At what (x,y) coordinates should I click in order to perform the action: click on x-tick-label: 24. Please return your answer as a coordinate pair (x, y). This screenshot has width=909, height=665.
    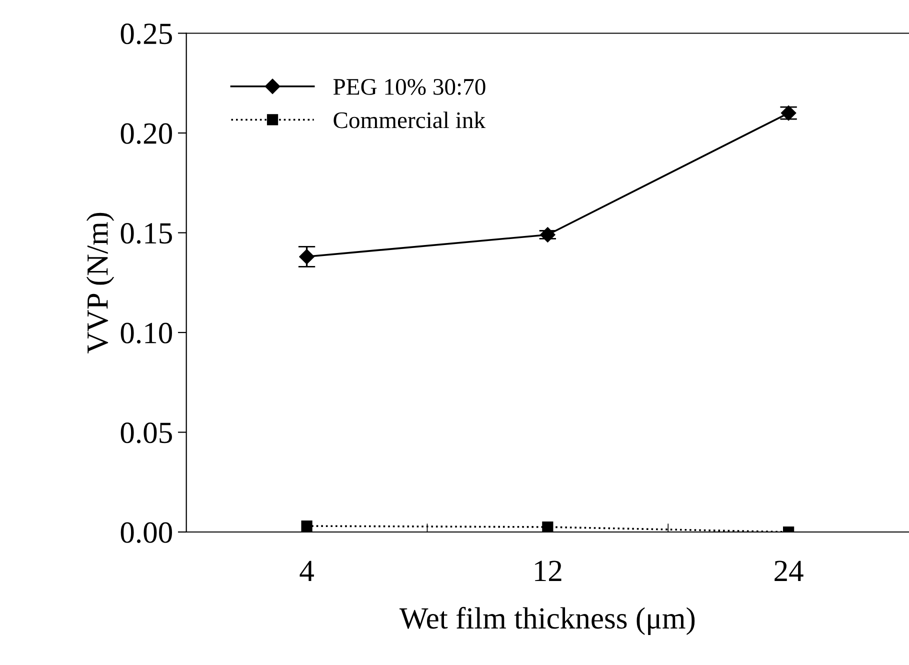
    Looking at the image, I should click on (789, 570).